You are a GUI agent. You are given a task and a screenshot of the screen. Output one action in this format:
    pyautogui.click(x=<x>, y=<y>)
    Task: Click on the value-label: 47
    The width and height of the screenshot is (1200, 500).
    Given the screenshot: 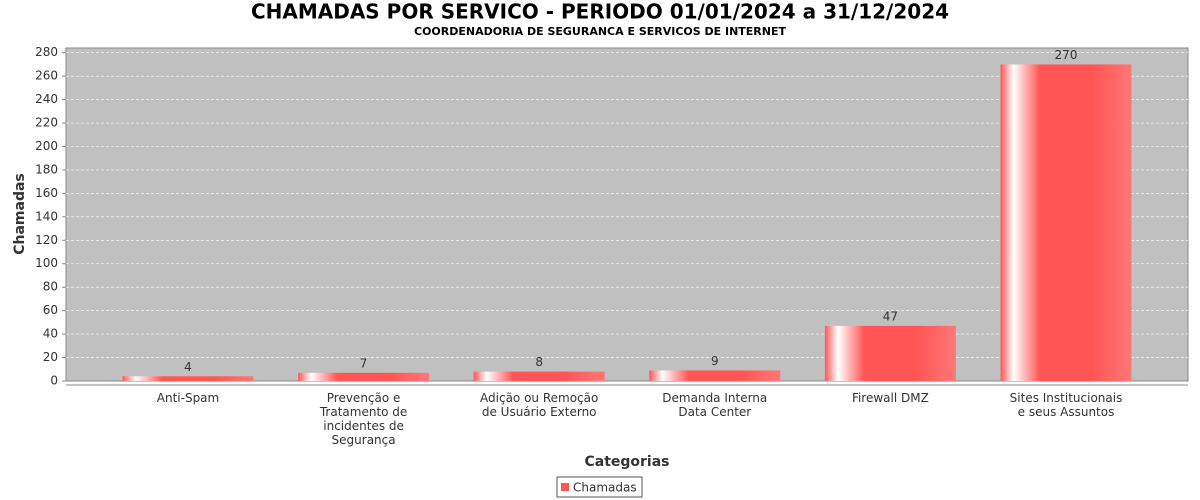 What is the action you would take?
    pyautogui.click(x=890, y=316)
    